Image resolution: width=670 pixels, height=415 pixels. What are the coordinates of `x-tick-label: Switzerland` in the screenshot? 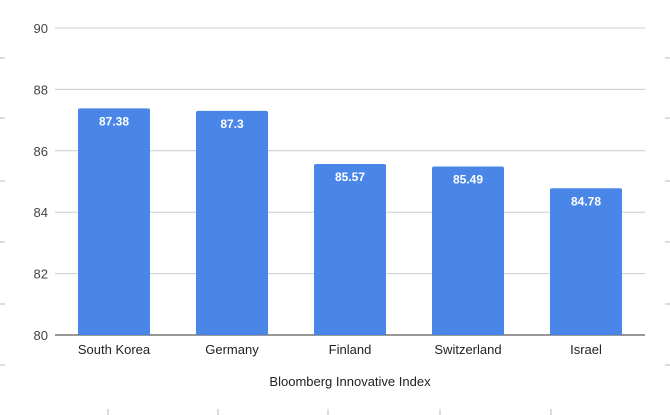 It's located at (467, 349).